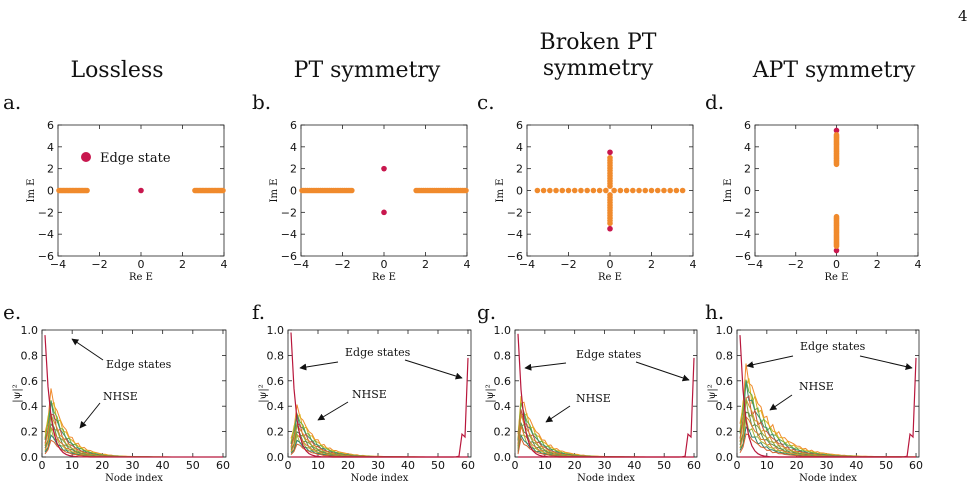 The width and height of the screenshot is (977, 500). What do you see at coordinates (834, 70) in the screenshot?
I see `column-title-apt-symmetry: APT symmetry` at bounding box center [834, 70].